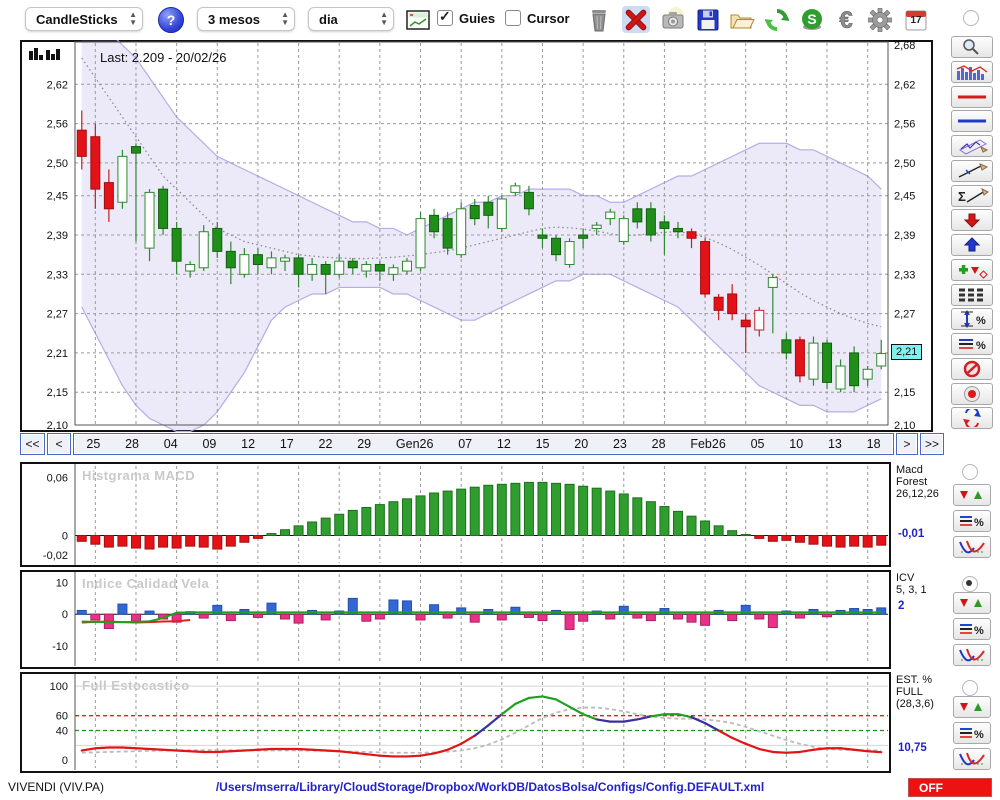  Describe the element at coordinates (466, 17) in the screenshot. I see `guies-checkbox: Guies` at that location.